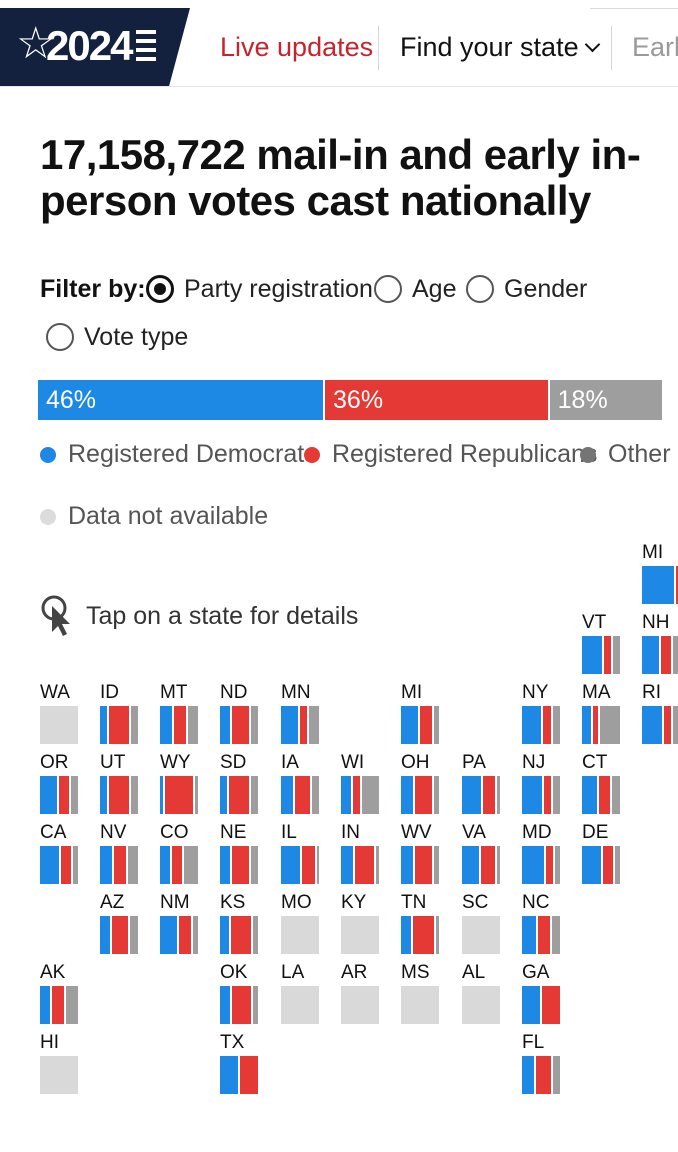 This screenshot has width=678, height=1152. Describe the element at coordinates (360, 993) in the screenshot. I see `state-tile-ar: AR` at that location.